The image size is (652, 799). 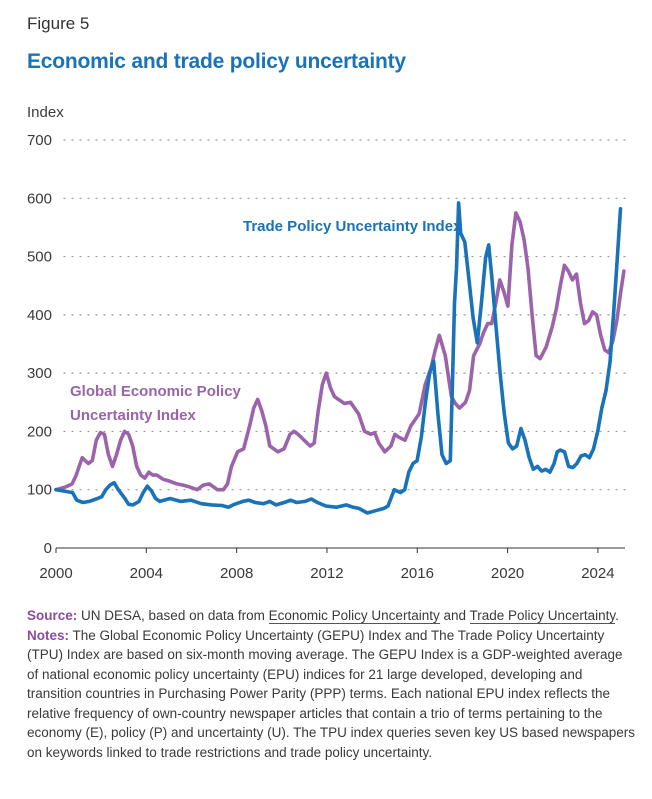 I want to click on x-tick-label: 2020, so click(x=507, y=573).